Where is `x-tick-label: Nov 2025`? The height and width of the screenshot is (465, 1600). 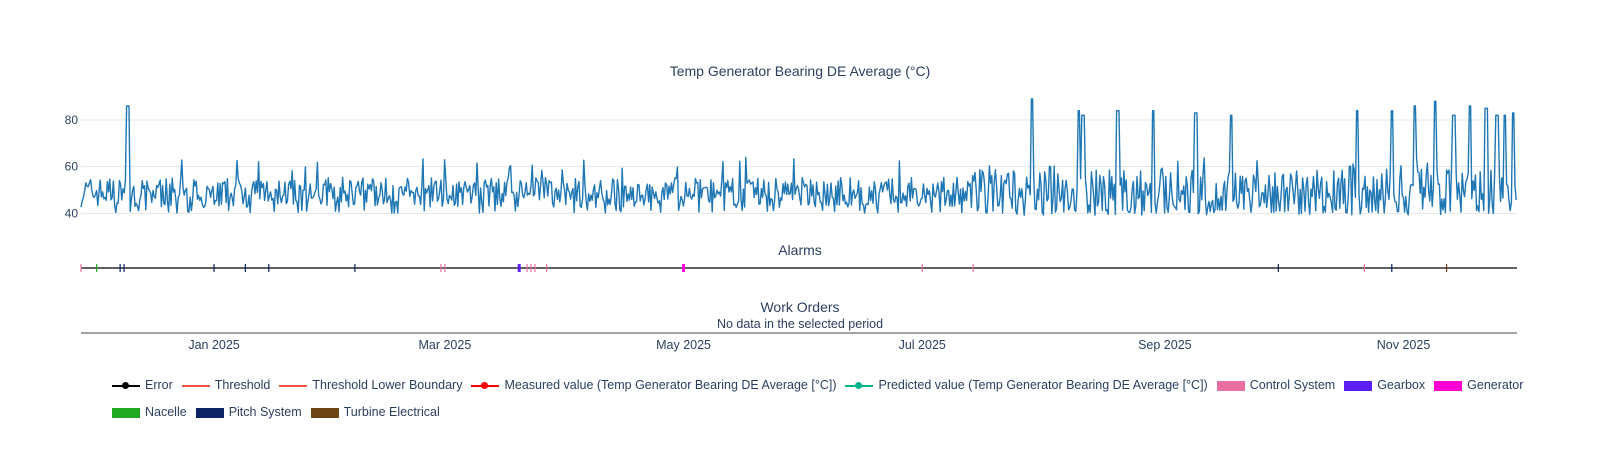
x-tick-label: Nov 2025 is located at coordinates (1404, 345).